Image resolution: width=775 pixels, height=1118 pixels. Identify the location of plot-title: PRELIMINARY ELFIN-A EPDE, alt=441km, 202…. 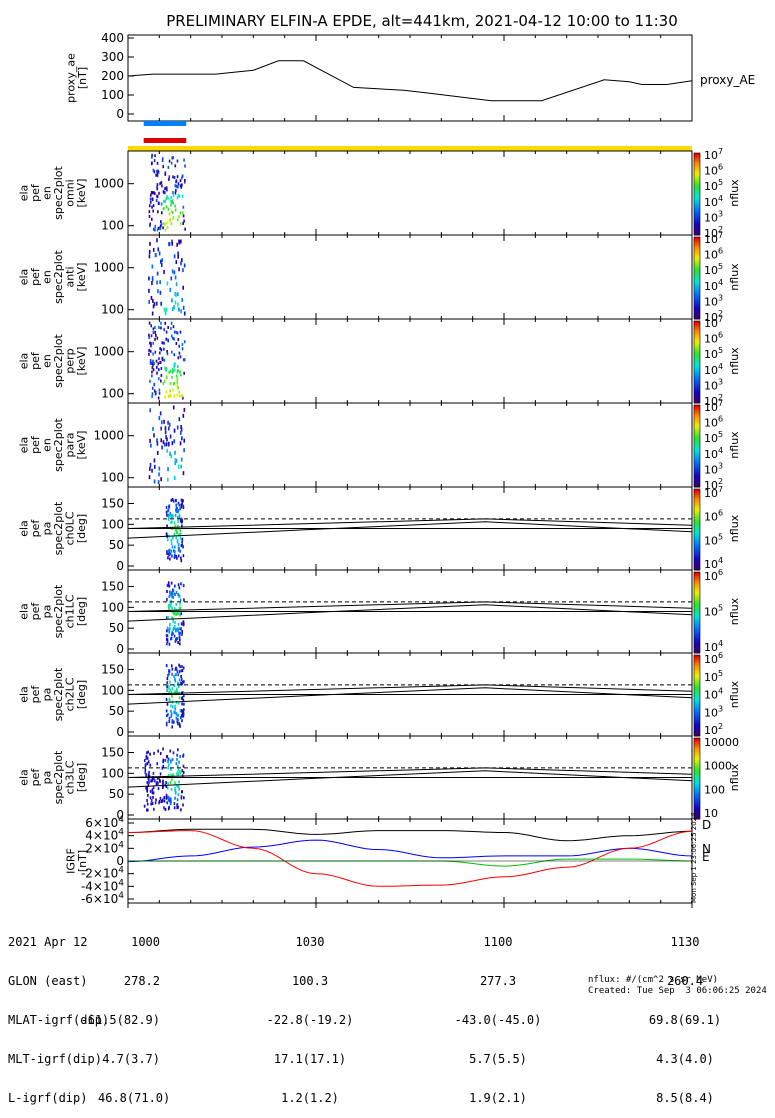
(422, 21).